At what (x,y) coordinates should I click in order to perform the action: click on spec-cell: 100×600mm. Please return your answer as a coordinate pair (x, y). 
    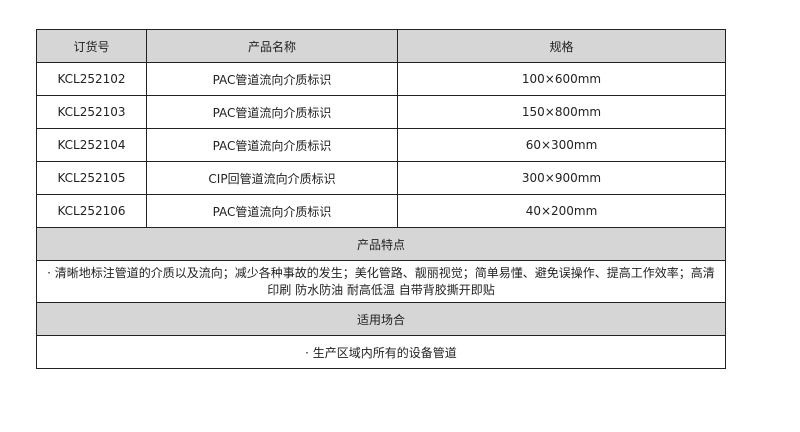
    Looking at the image, I should click on (561, 79).